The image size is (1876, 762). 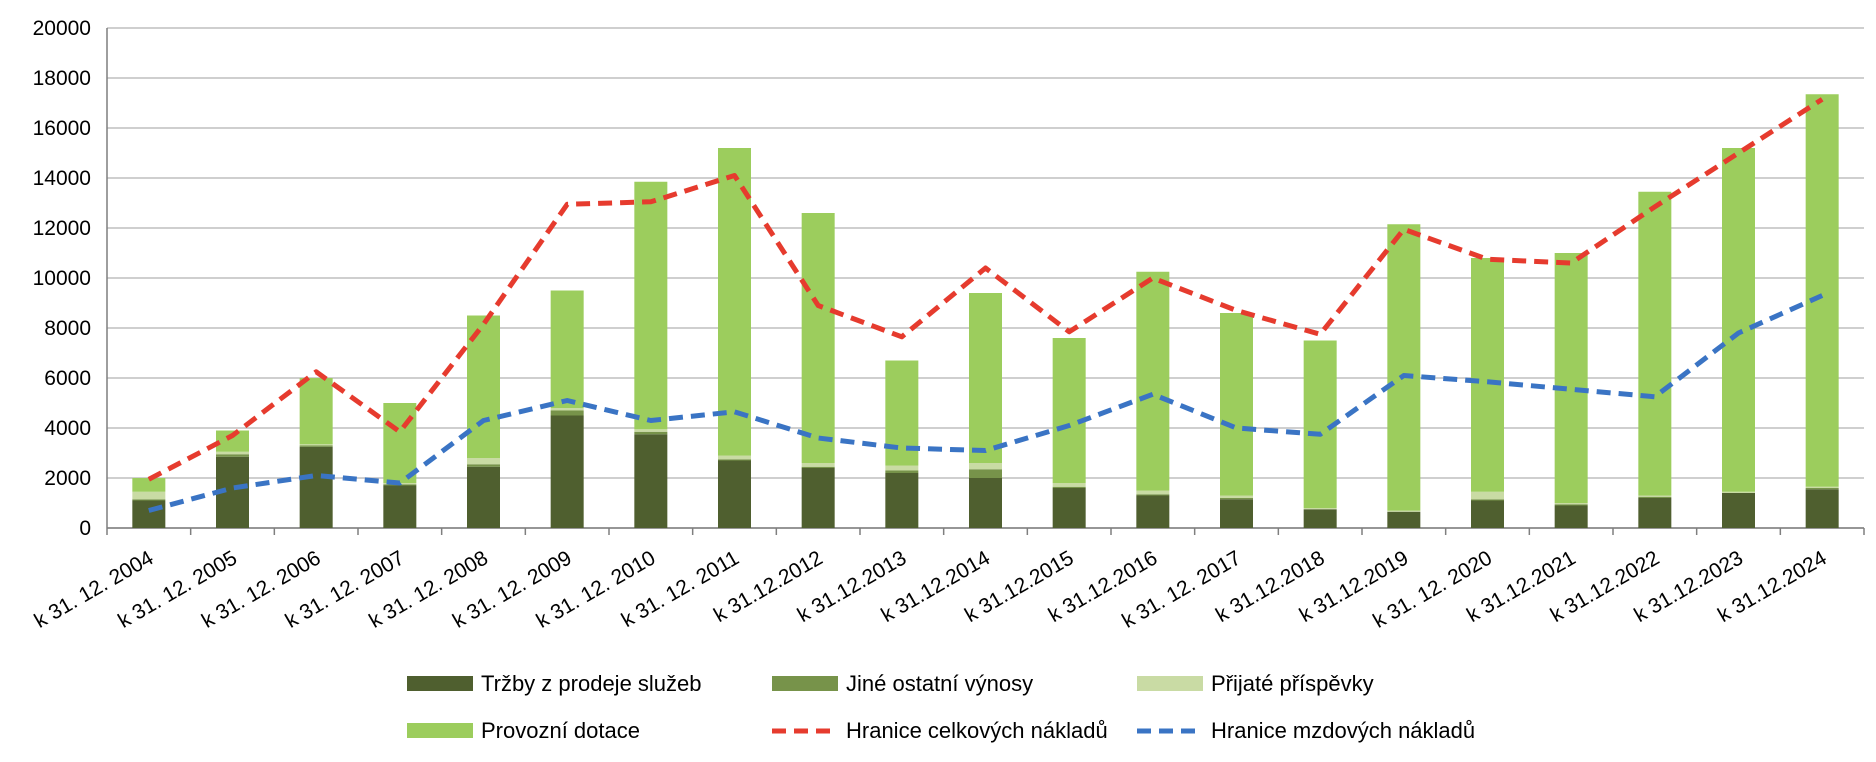 I want to click on y-tick-label: 0, so click(x=85, y=528).